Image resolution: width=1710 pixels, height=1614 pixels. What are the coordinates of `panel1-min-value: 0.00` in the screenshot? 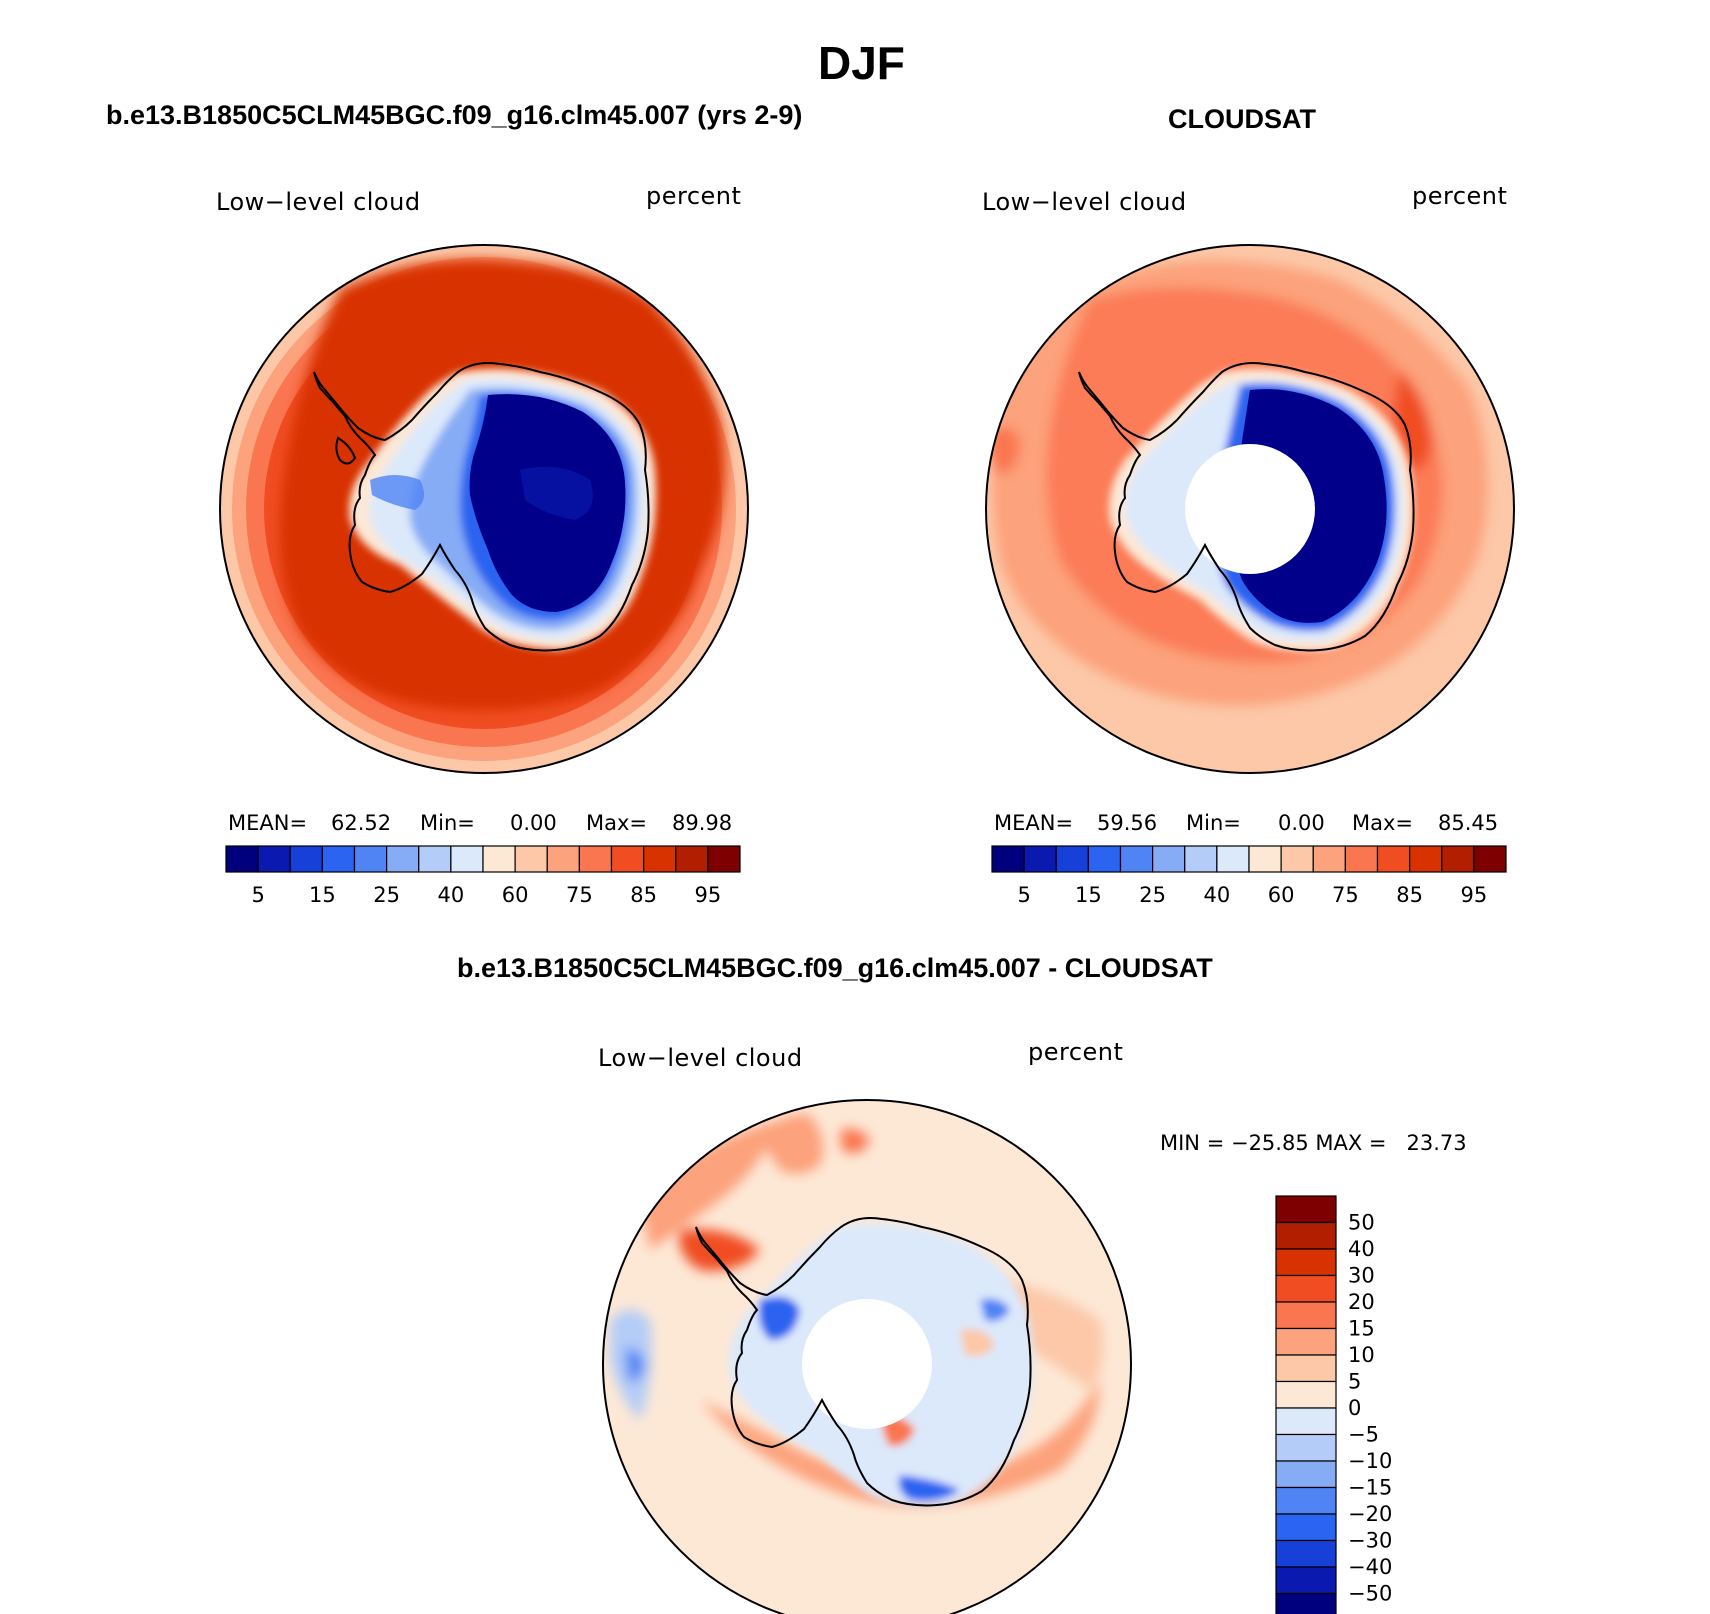 It's located at (533, 823).